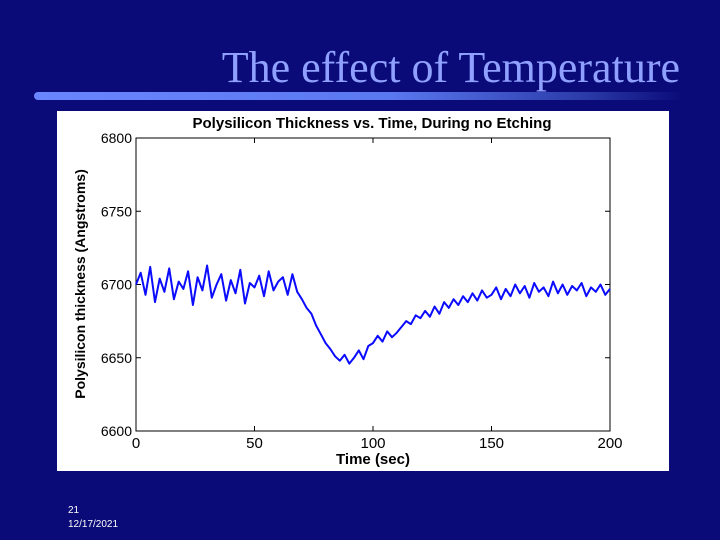 The height and width of the screenshot is (540, 720). Describe the element at coordinates (372, 443) in the screenshot. I see `x-tick-label: 100` at that location.